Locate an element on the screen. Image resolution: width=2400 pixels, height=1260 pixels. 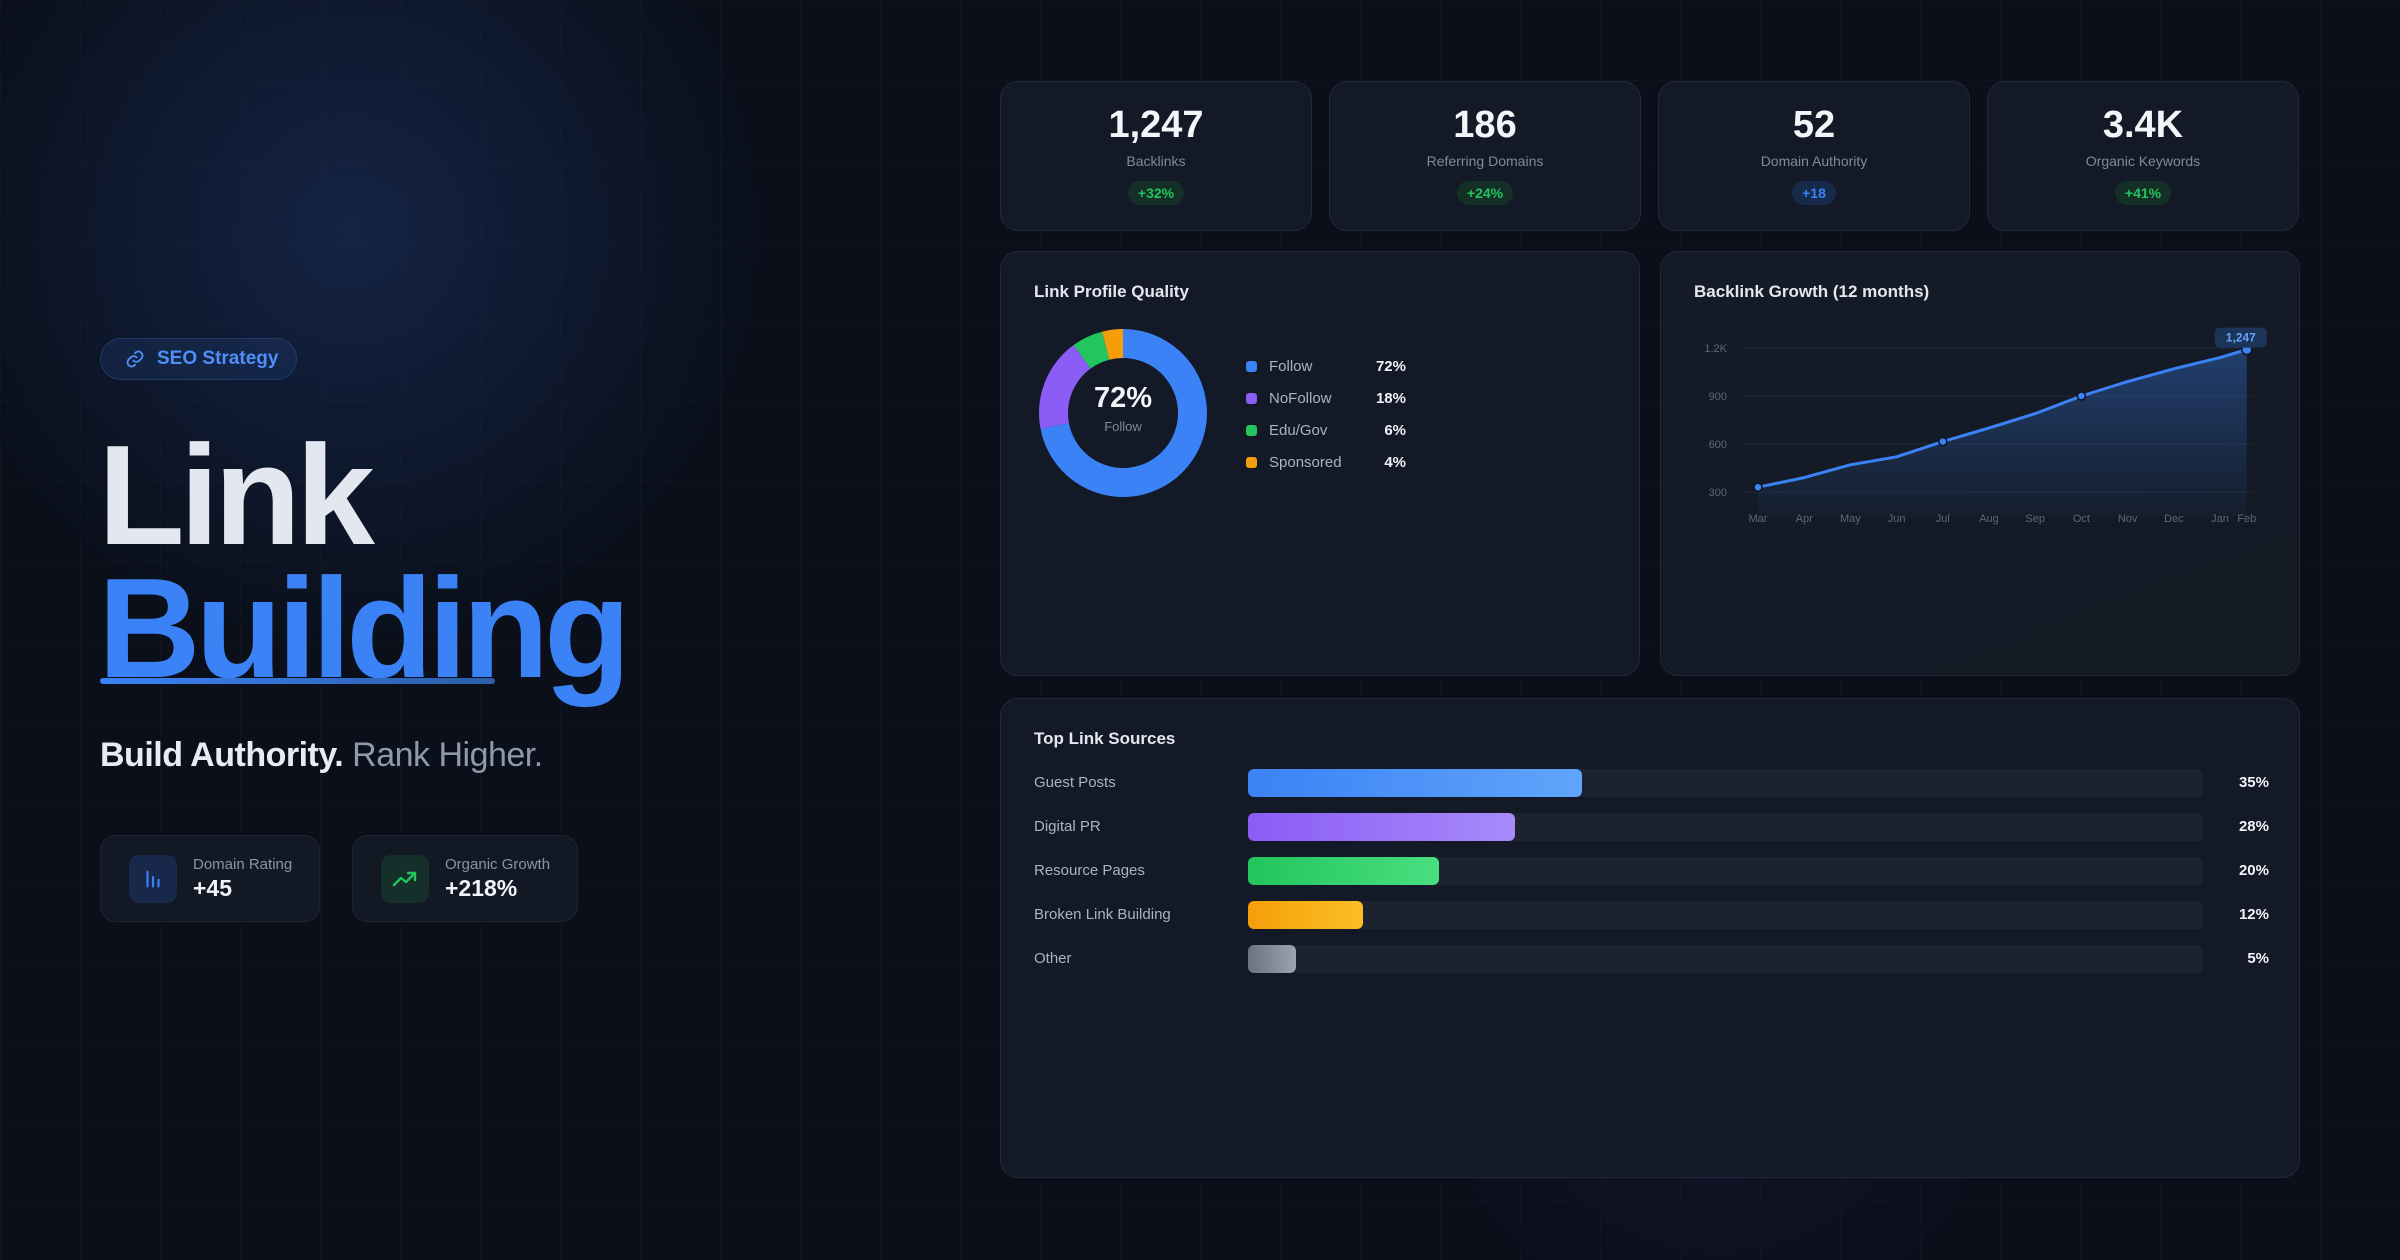
donut-chart is located at coordinates (1123, 413).